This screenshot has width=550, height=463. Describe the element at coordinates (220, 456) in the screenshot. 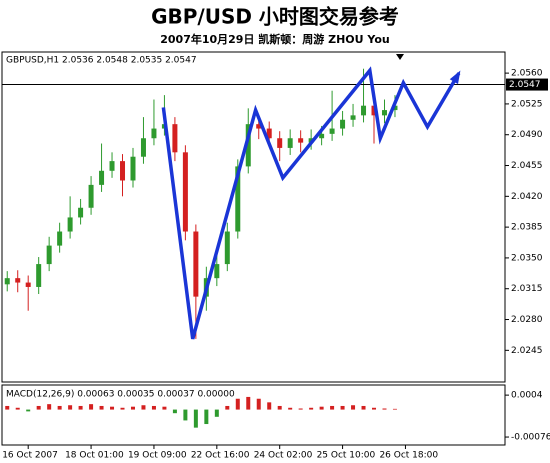

I see `x-tick-label: 22 Oct 16:00` at that location.